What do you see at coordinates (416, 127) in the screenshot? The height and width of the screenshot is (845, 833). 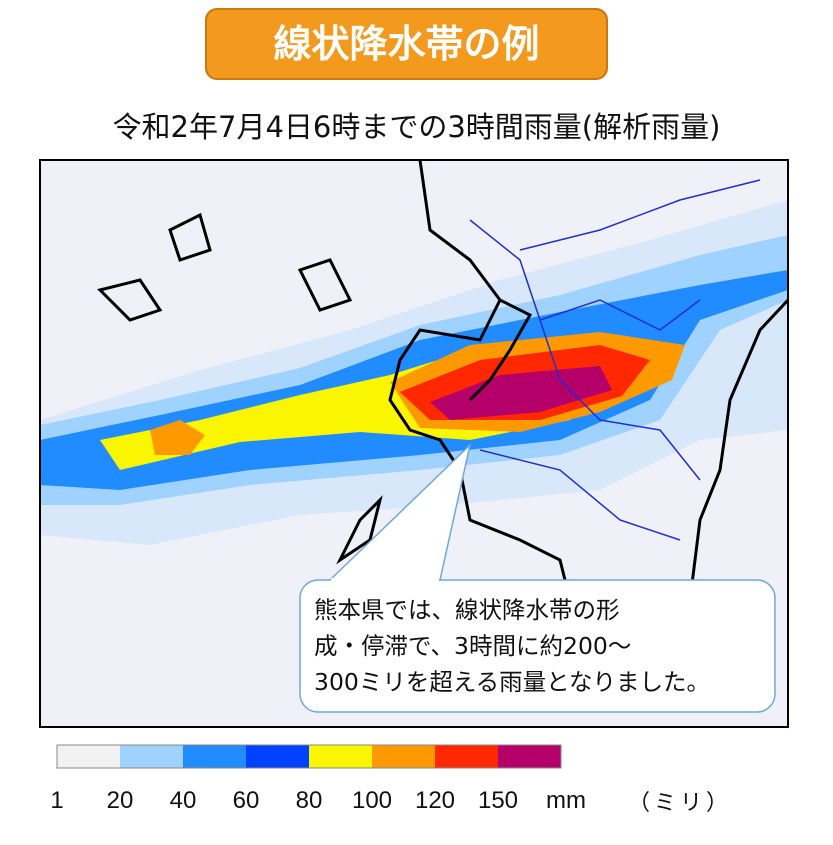 I see `subtitle: 令和2年7月4日6時までの3時間雨量(解析雨量)` at bounding box center [416, 127].